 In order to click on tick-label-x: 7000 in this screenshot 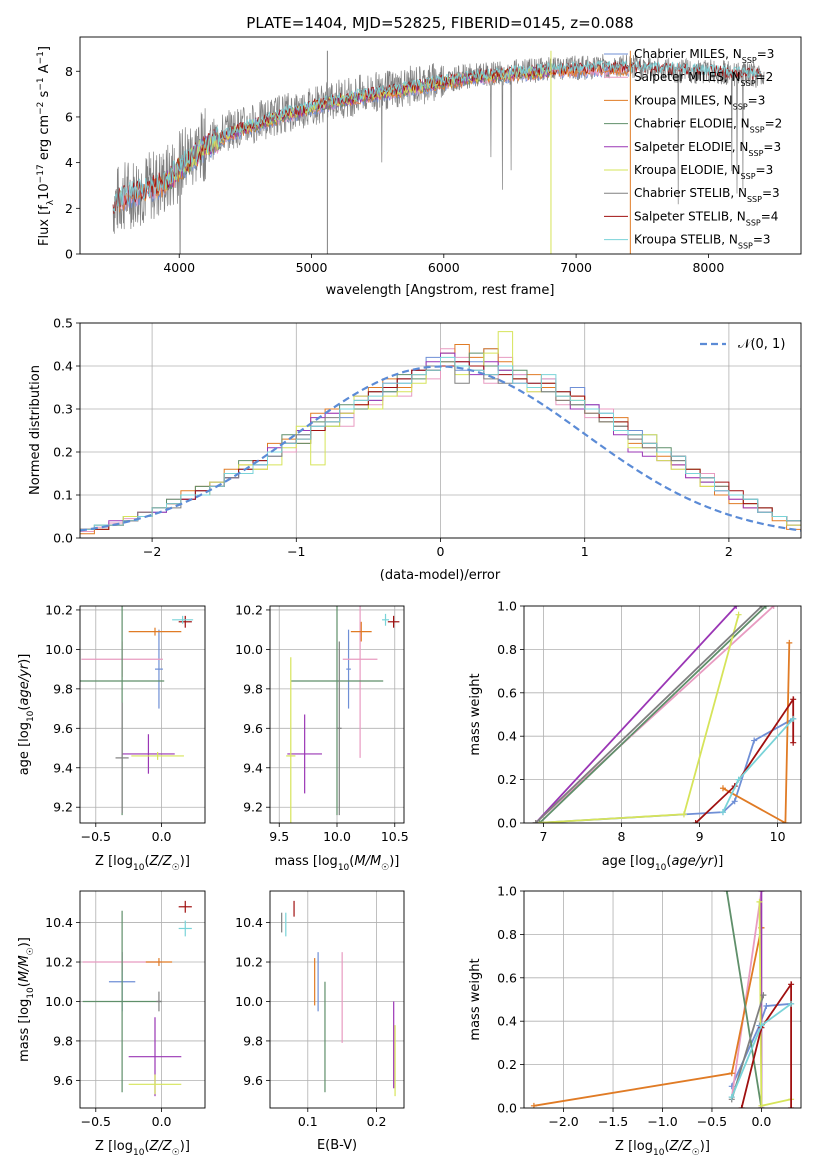, I will do `click(576, 267)`.